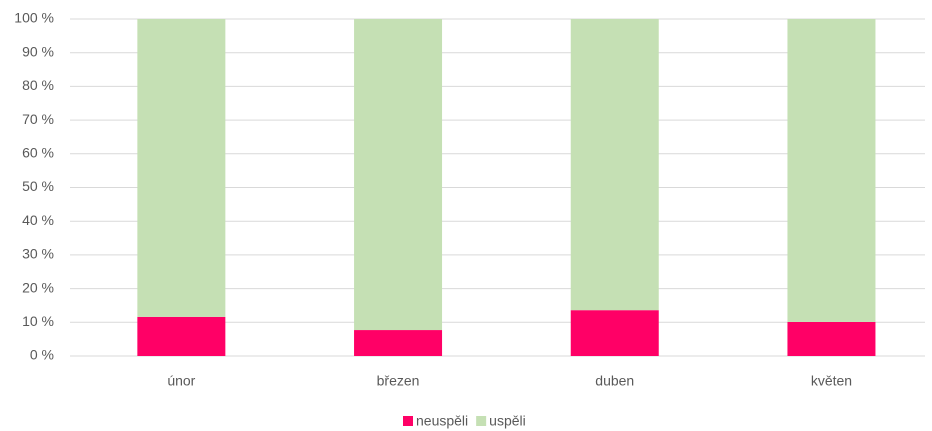 The width and height of the screenshot is (932, 431). Describe the element at coordinates (38, 186) in the screenshot. I see `y-tick-label: 50 %` at that location.